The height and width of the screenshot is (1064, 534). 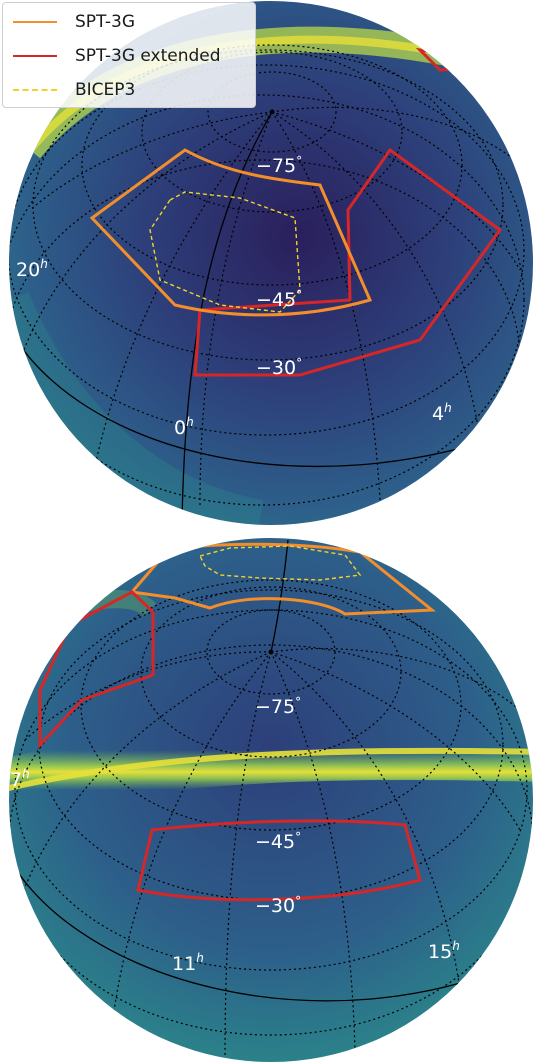 What do you see at coordinates (188, 963) in the screenshot?
I see `bottom-ra-label-11h: 11h` at bounding box center [188, 963].